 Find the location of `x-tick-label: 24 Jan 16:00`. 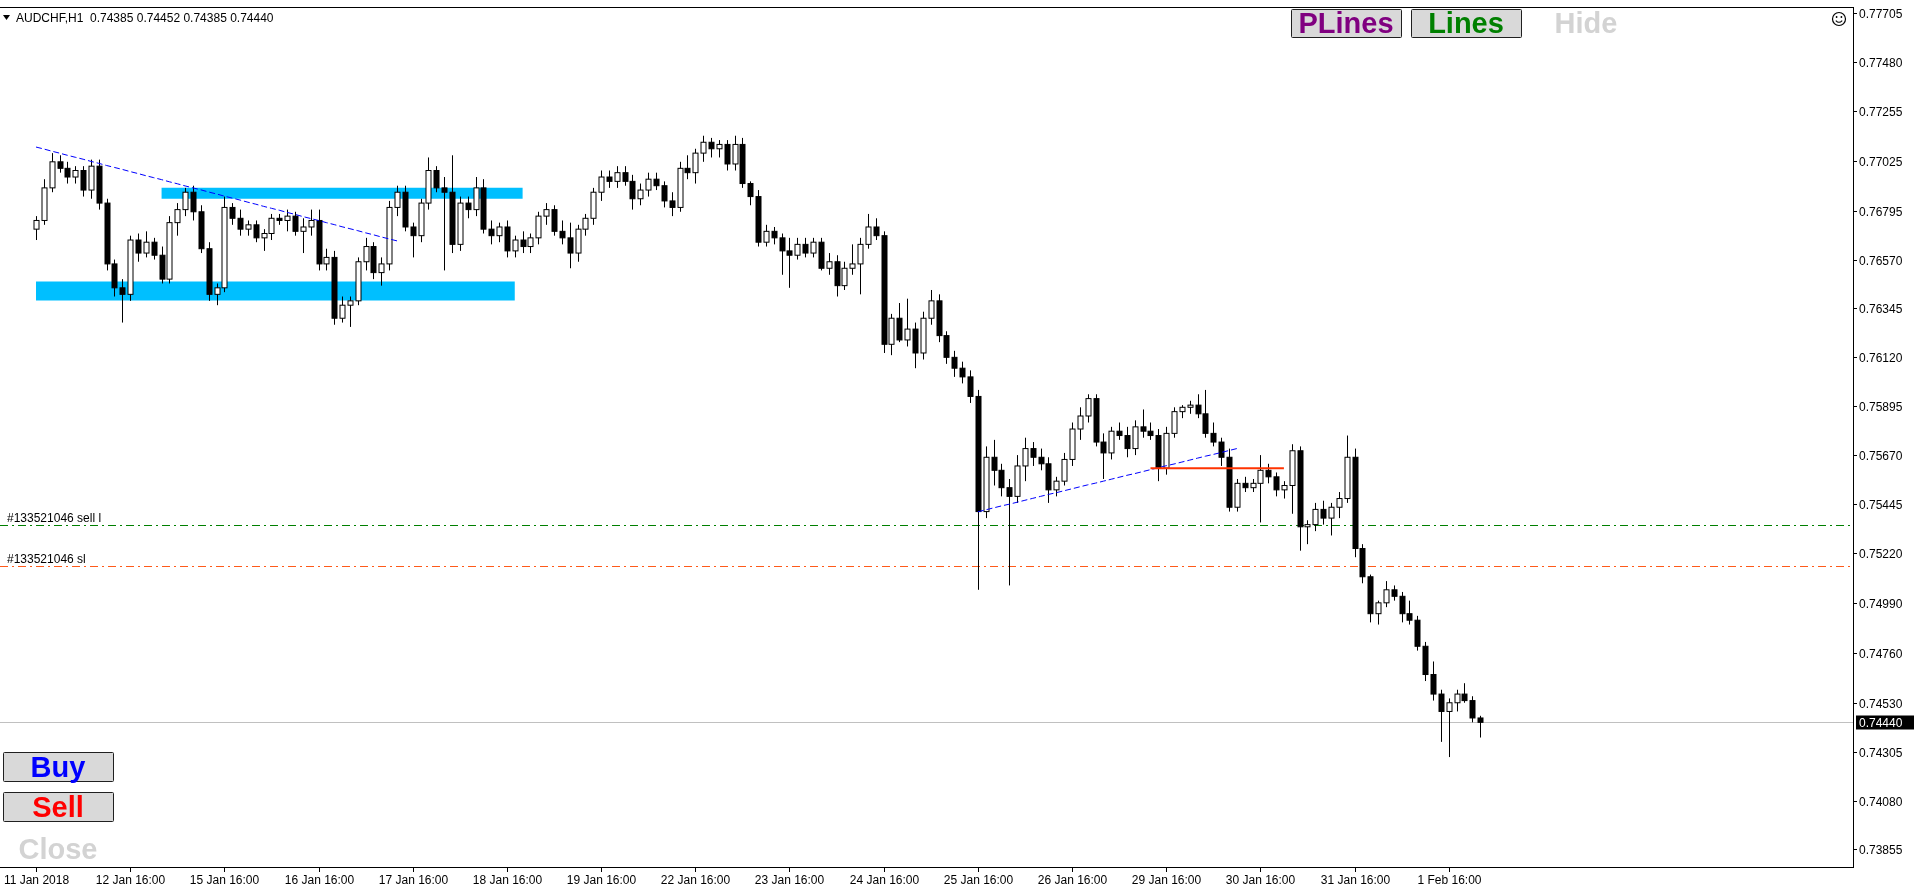

x-tick-label: 24 Jan 16:00 is located at coordinates (884, 880).